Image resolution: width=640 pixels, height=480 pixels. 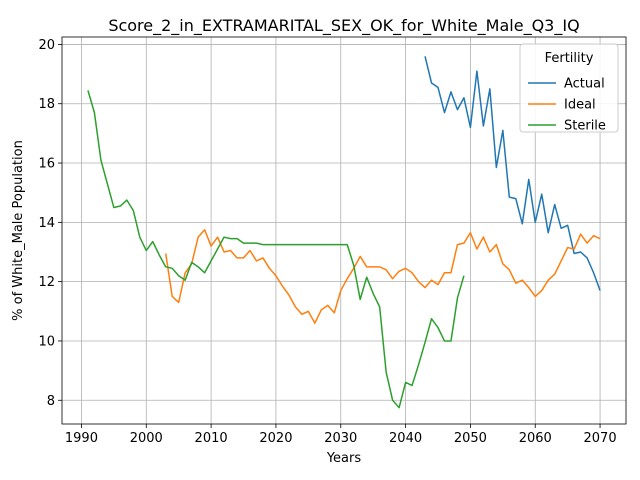 I want to click on y-tick-label: 10, so click(x=46, y=341).